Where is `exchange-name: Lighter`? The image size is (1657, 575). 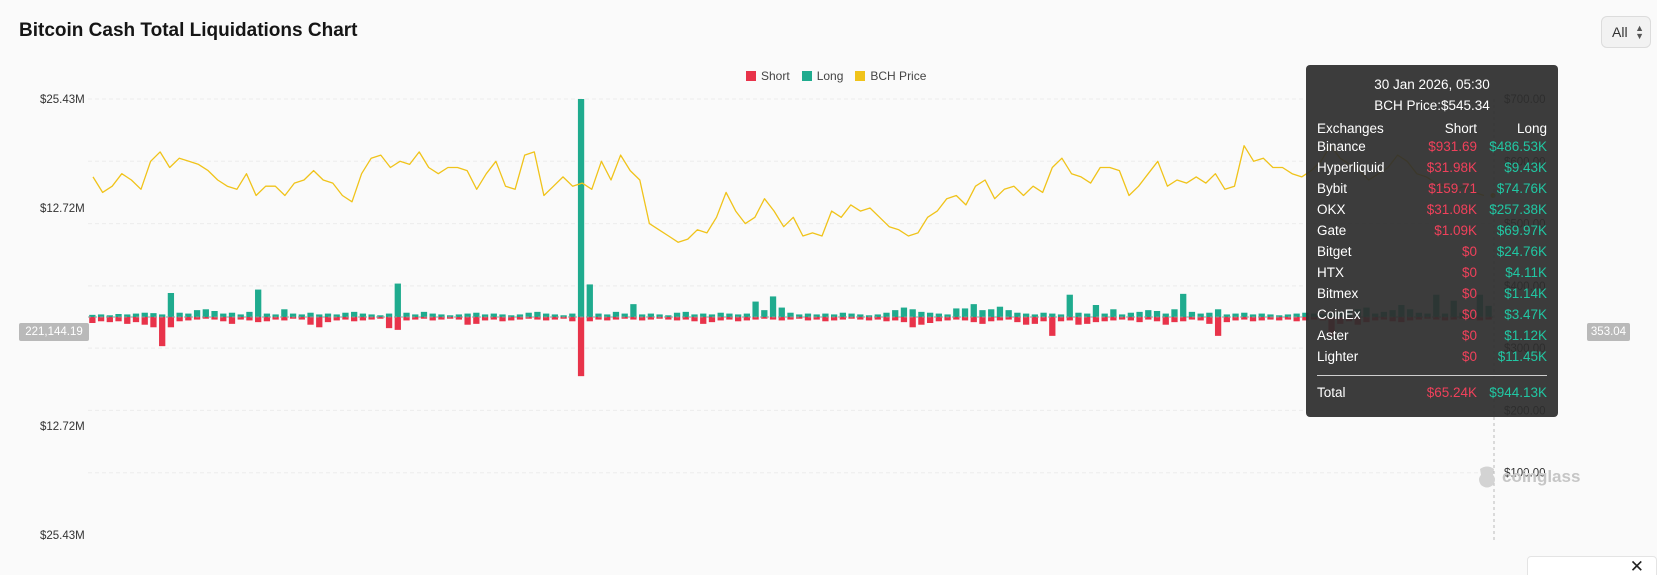 exchange-name: Lighter is located at coordinates (1338, 356).